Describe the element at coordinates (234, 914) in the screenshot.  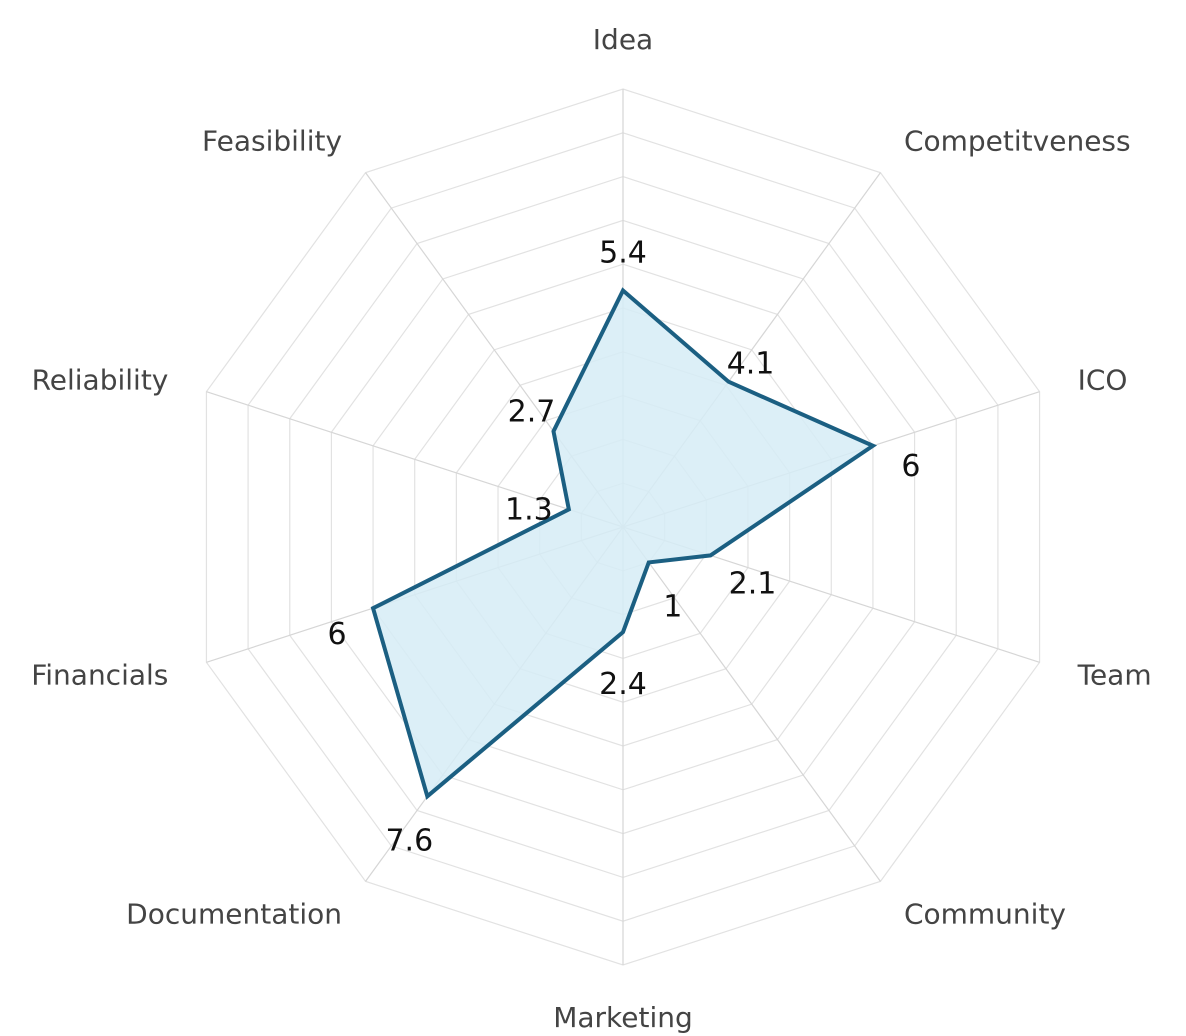
I see `axis-label-documentation: Documentation` at that location.